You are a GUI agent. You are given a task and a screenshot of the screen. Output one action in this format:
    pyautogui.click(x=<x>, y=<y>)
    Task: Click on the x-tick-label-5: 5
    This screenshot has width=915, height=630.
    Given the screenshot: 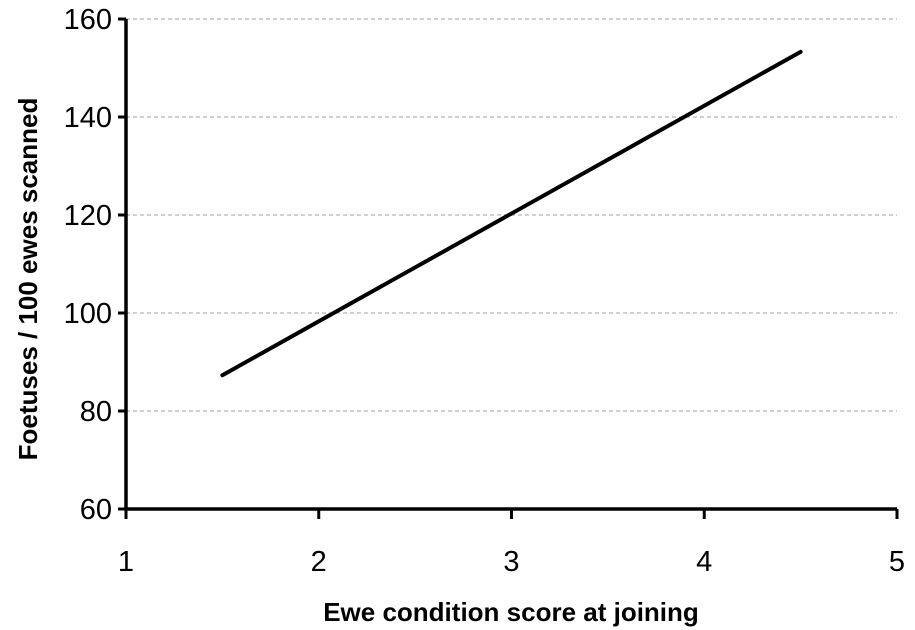 What is the action you would take?
    pyautogui.click(x=897, y=562)
    